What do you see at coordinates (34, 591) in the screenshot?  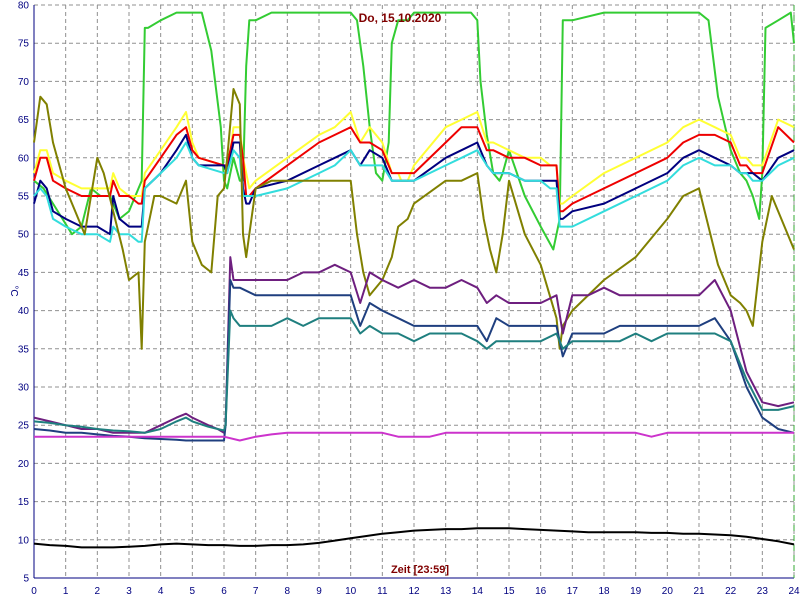 I see `x-tick-label: 0` at bounding box center [34, 591].